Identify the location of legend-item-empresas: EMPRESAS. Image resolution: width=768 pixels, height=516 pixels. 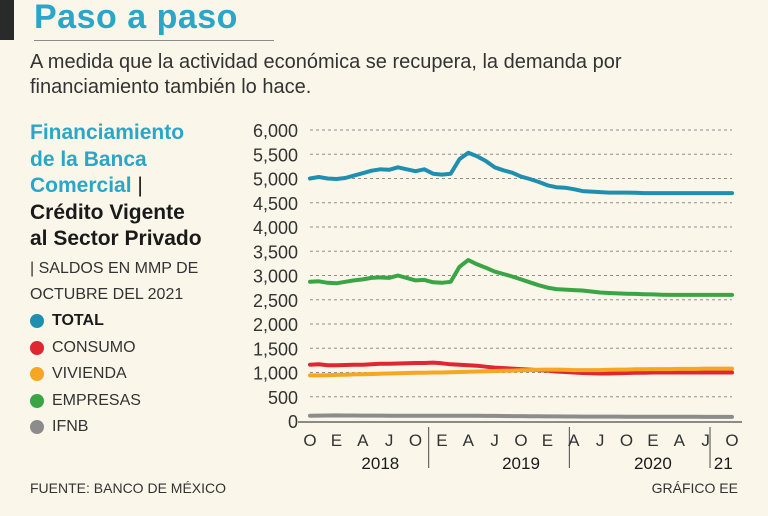
(85, 401).